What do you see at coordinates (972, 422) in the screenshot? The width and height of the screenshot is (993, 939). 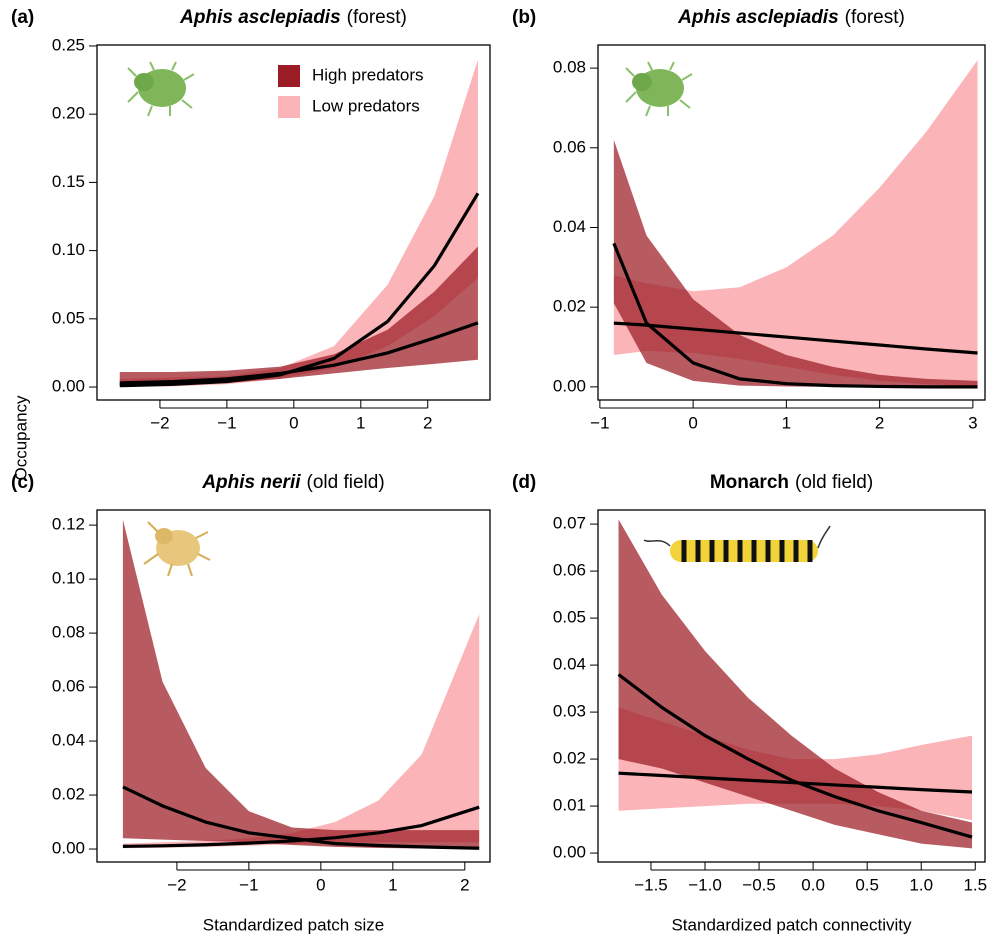 I see `x-tick-label: 3` at bounding box center [972, 422].